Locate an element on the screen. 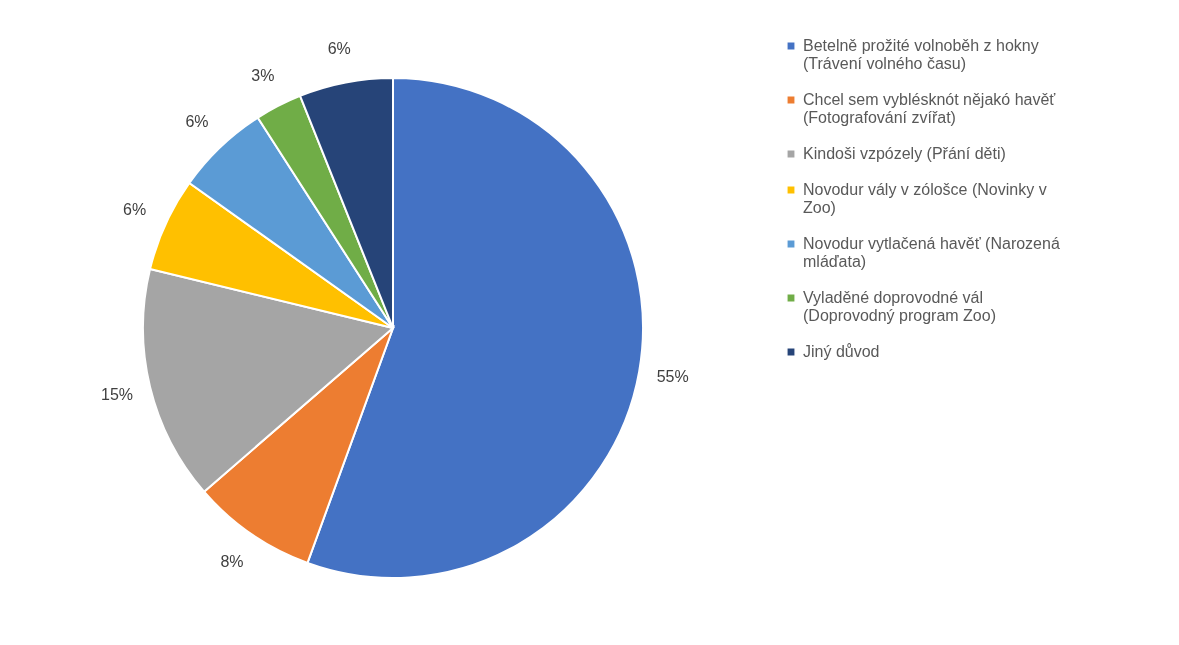 Image resolution: width=1179 pixels, height=645 pixels. legend-label: Chcel sem vyblésknót nějakó havěť (Fotografování zvířat) is located at coordinates (930, 108).